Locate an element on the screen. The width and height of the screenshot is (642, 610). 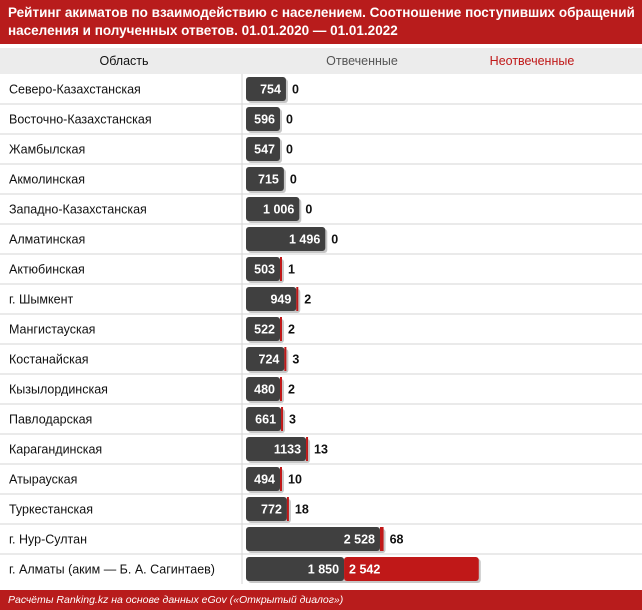
value-label-unanswered: 1 is located at coordinates (291, 270).